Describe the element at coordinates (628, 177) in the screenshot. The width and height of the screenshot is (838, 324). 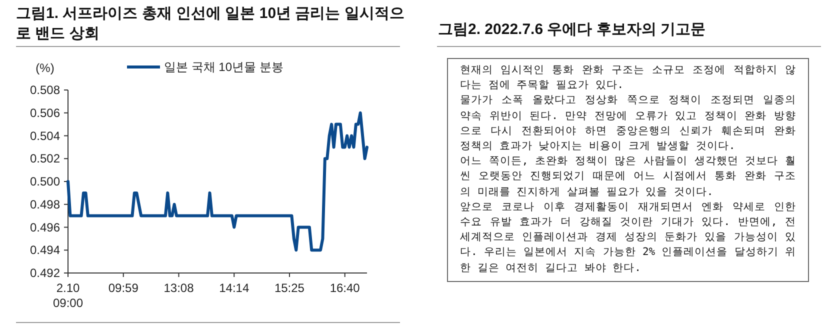
I see `text: 어느 쪽이든, 초완화 정책이 많은 사람들이 생각했던 것보다 훨씬 오랫동안 진행되었기 때문에 어느 시점에서 통화 완화 구조의 미래를 진지하게 살펴볼 필요가 있을 것이다.` at that location.